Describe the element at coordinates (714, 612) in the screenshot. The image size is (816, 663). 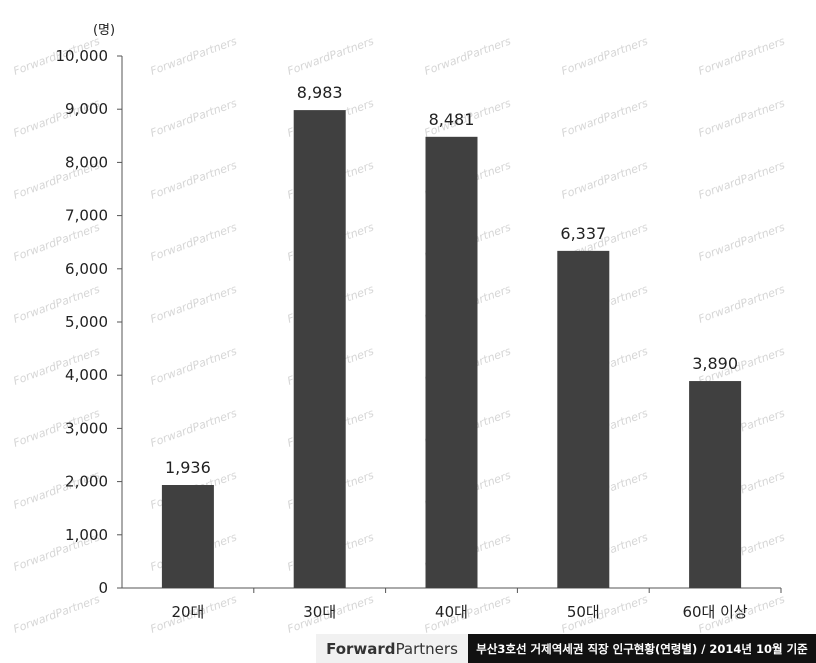
I see `x-category-label: 60대 이상` at that location.